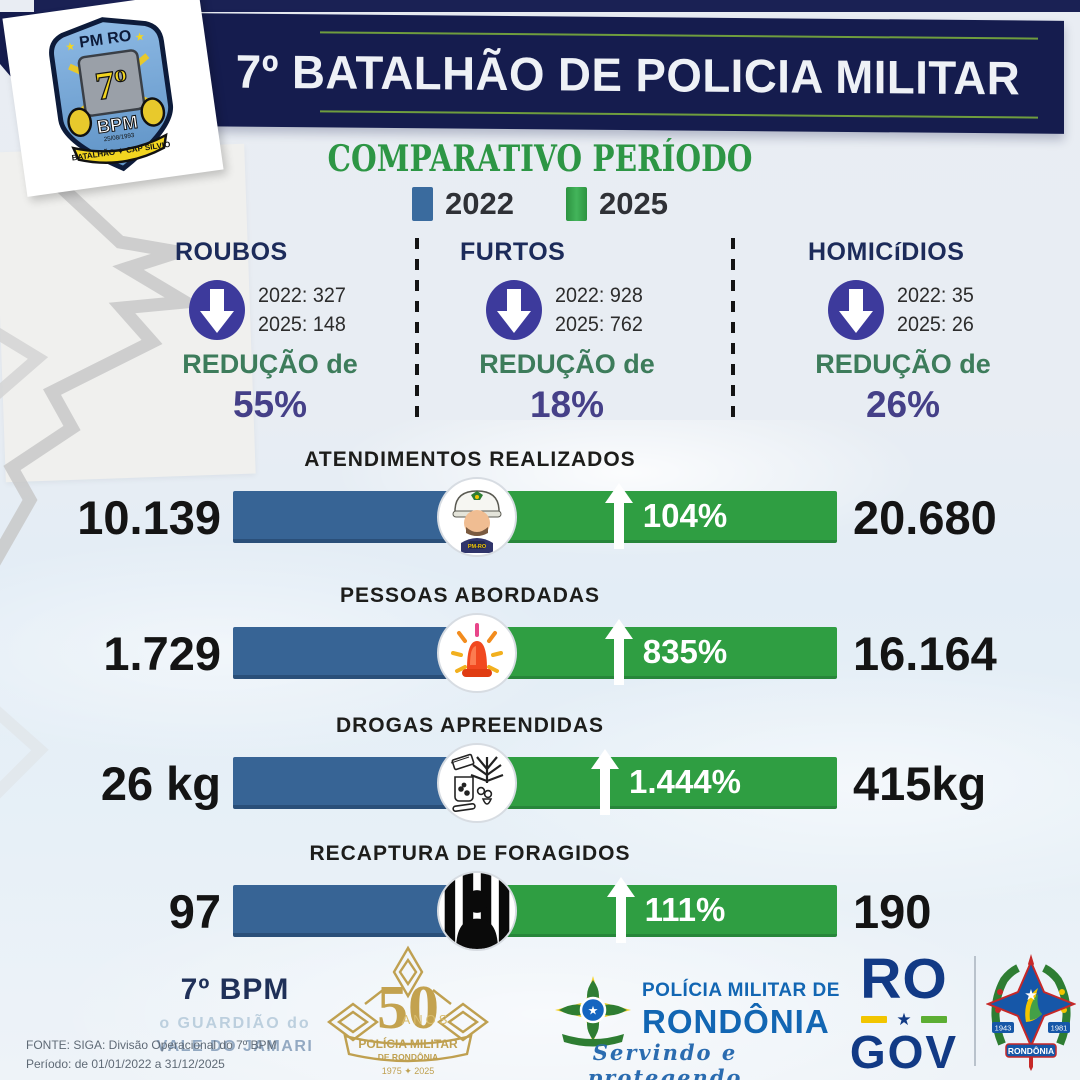  What do you see at coordinates (685, 909) in the screenshot?
I see `increase-percent: 111%` at bounding box center [685, 909].